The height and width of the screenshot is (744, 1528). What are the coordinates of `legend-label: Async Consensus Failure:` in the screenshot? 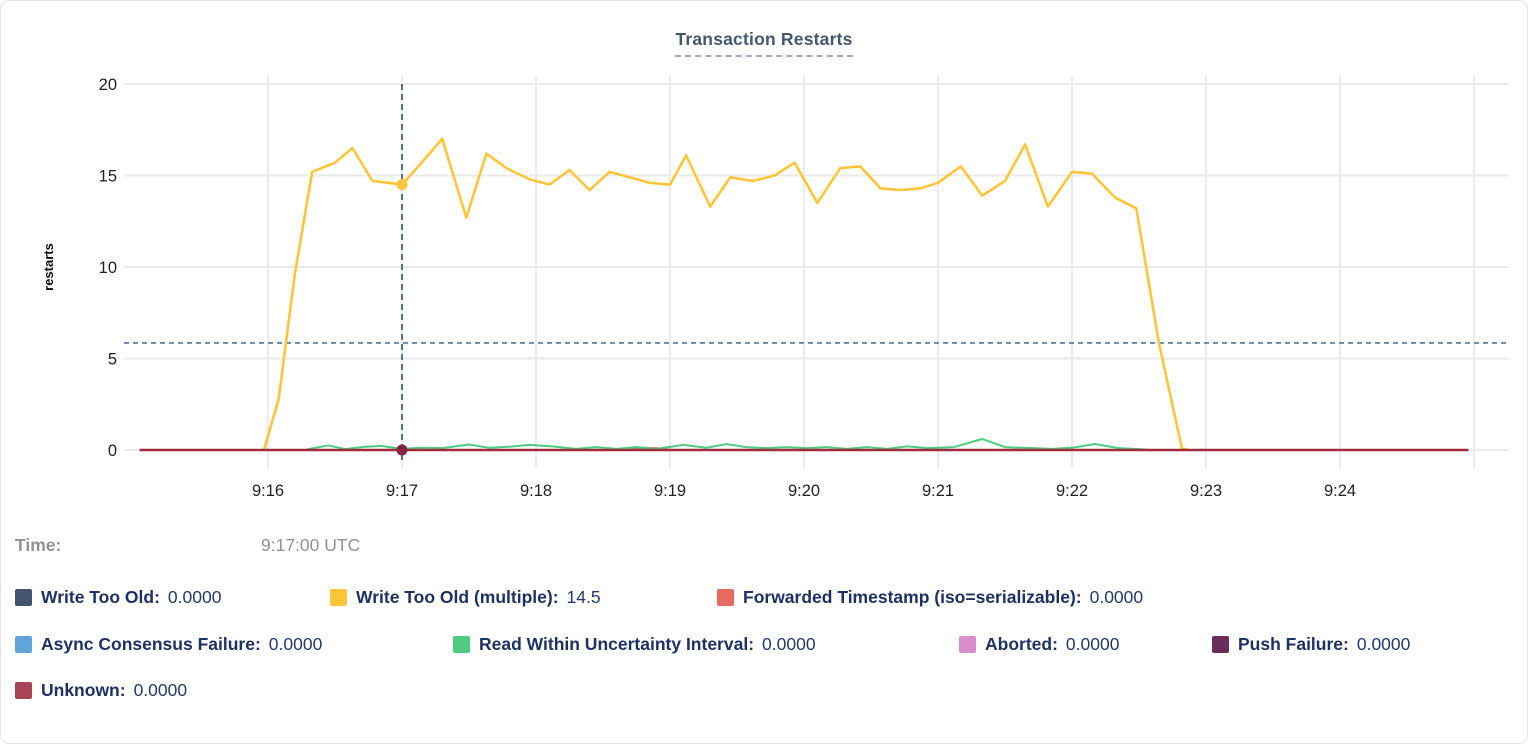 It's located at (151, 644).